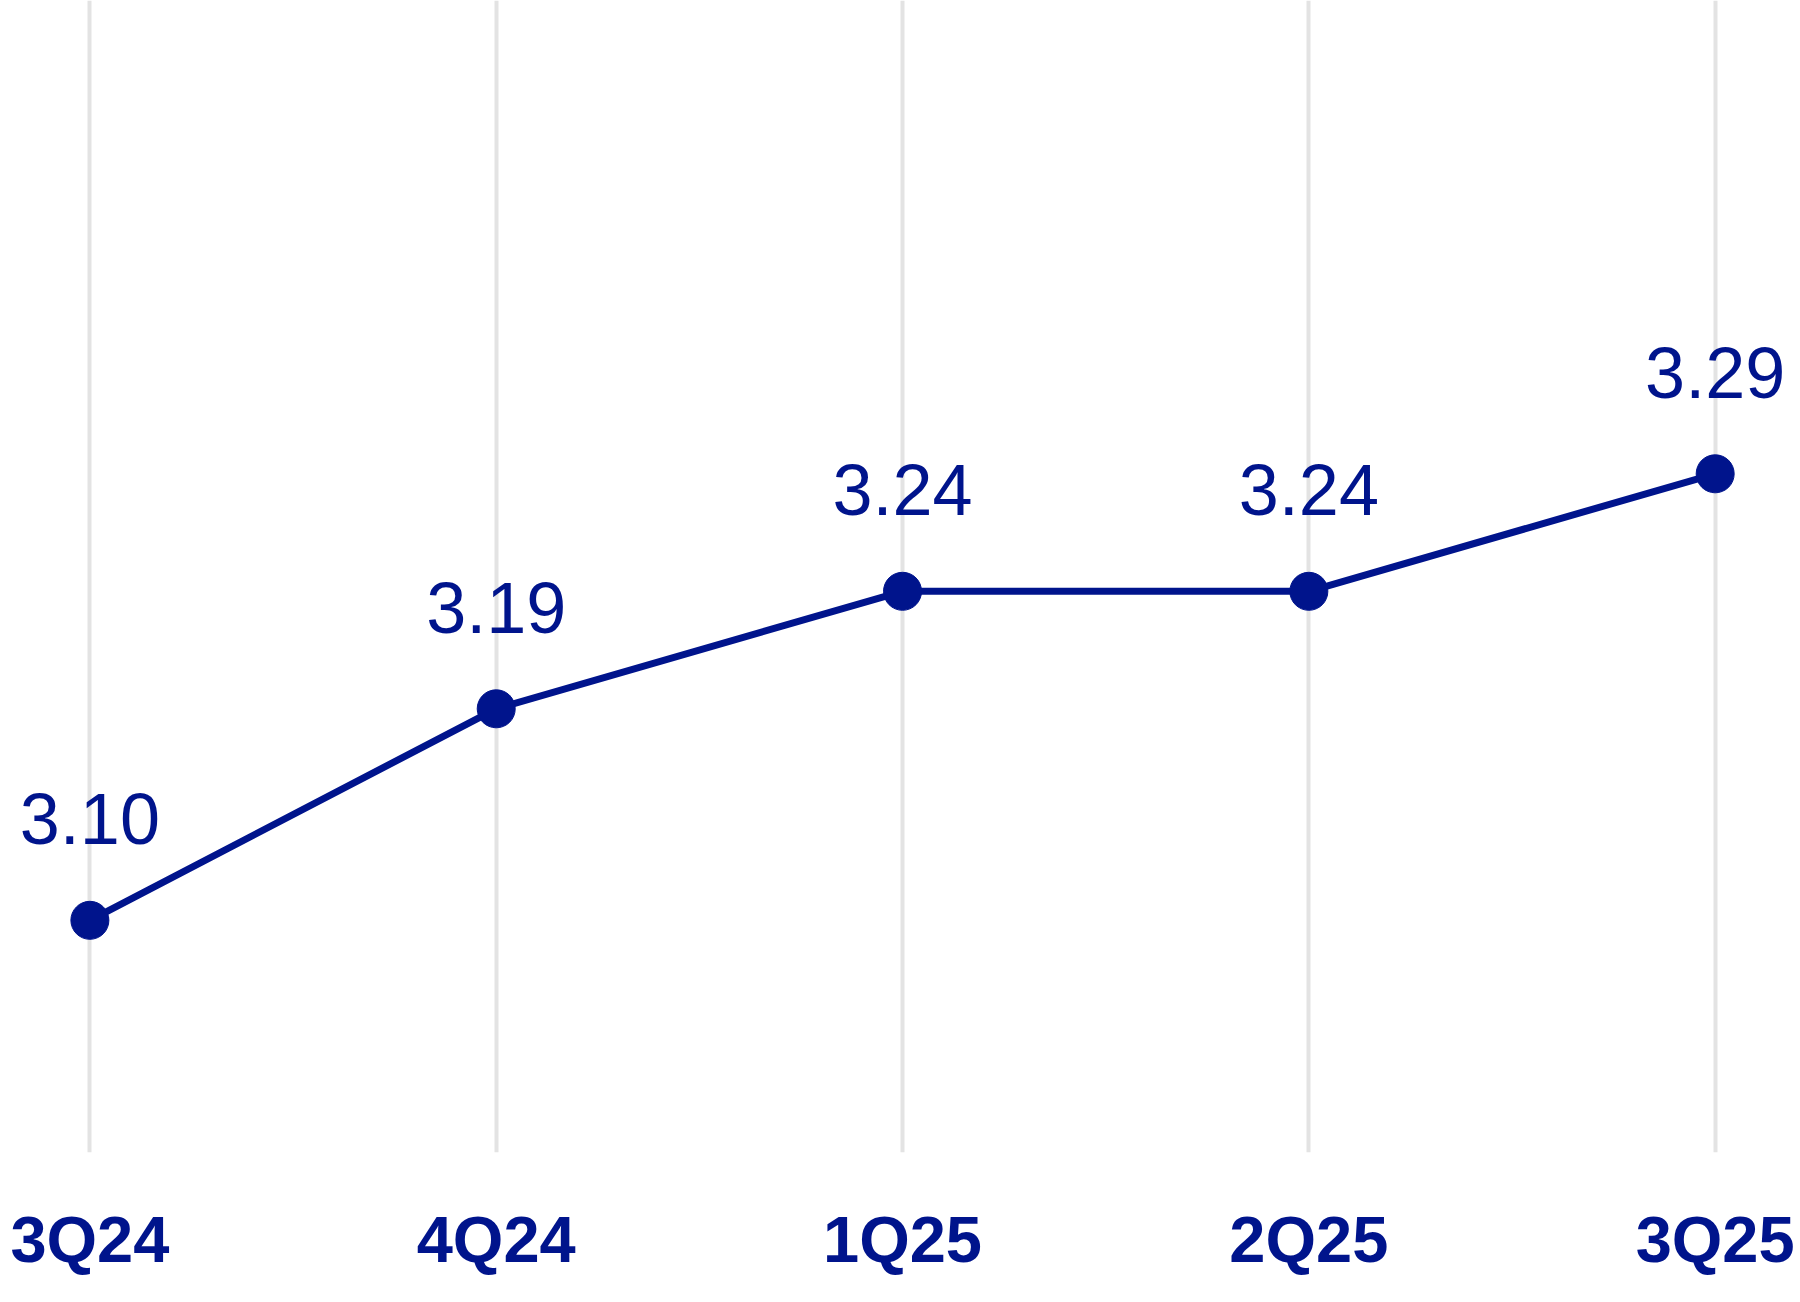  What do you see at coordinates (89, 819) in the screenshot?
I see `data-label: 3.10` at bounding box center [89, 819].